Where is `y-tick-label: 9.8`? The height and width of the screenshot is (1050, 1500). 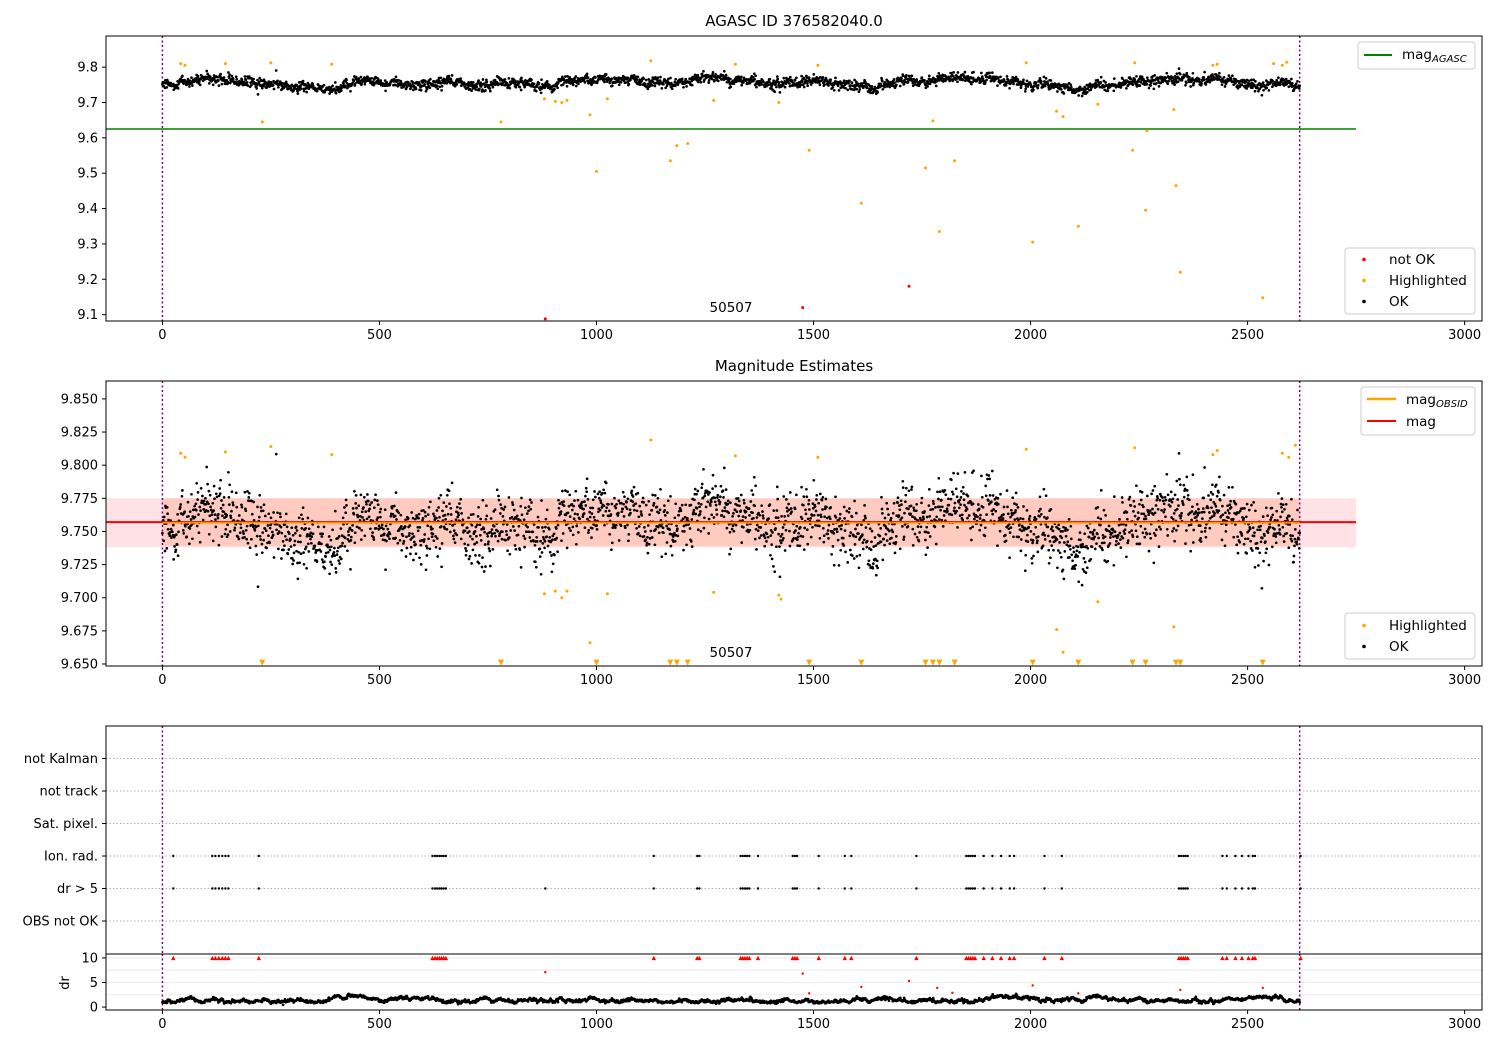 y-tick-label: 9.8 is located at coordinates (87, 68).